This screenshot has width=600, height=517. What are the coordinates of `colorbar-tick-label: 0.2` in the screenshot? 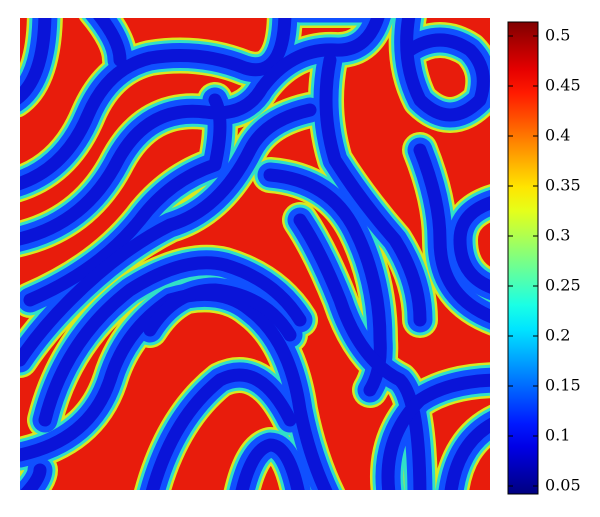 It's located at (557, 335).